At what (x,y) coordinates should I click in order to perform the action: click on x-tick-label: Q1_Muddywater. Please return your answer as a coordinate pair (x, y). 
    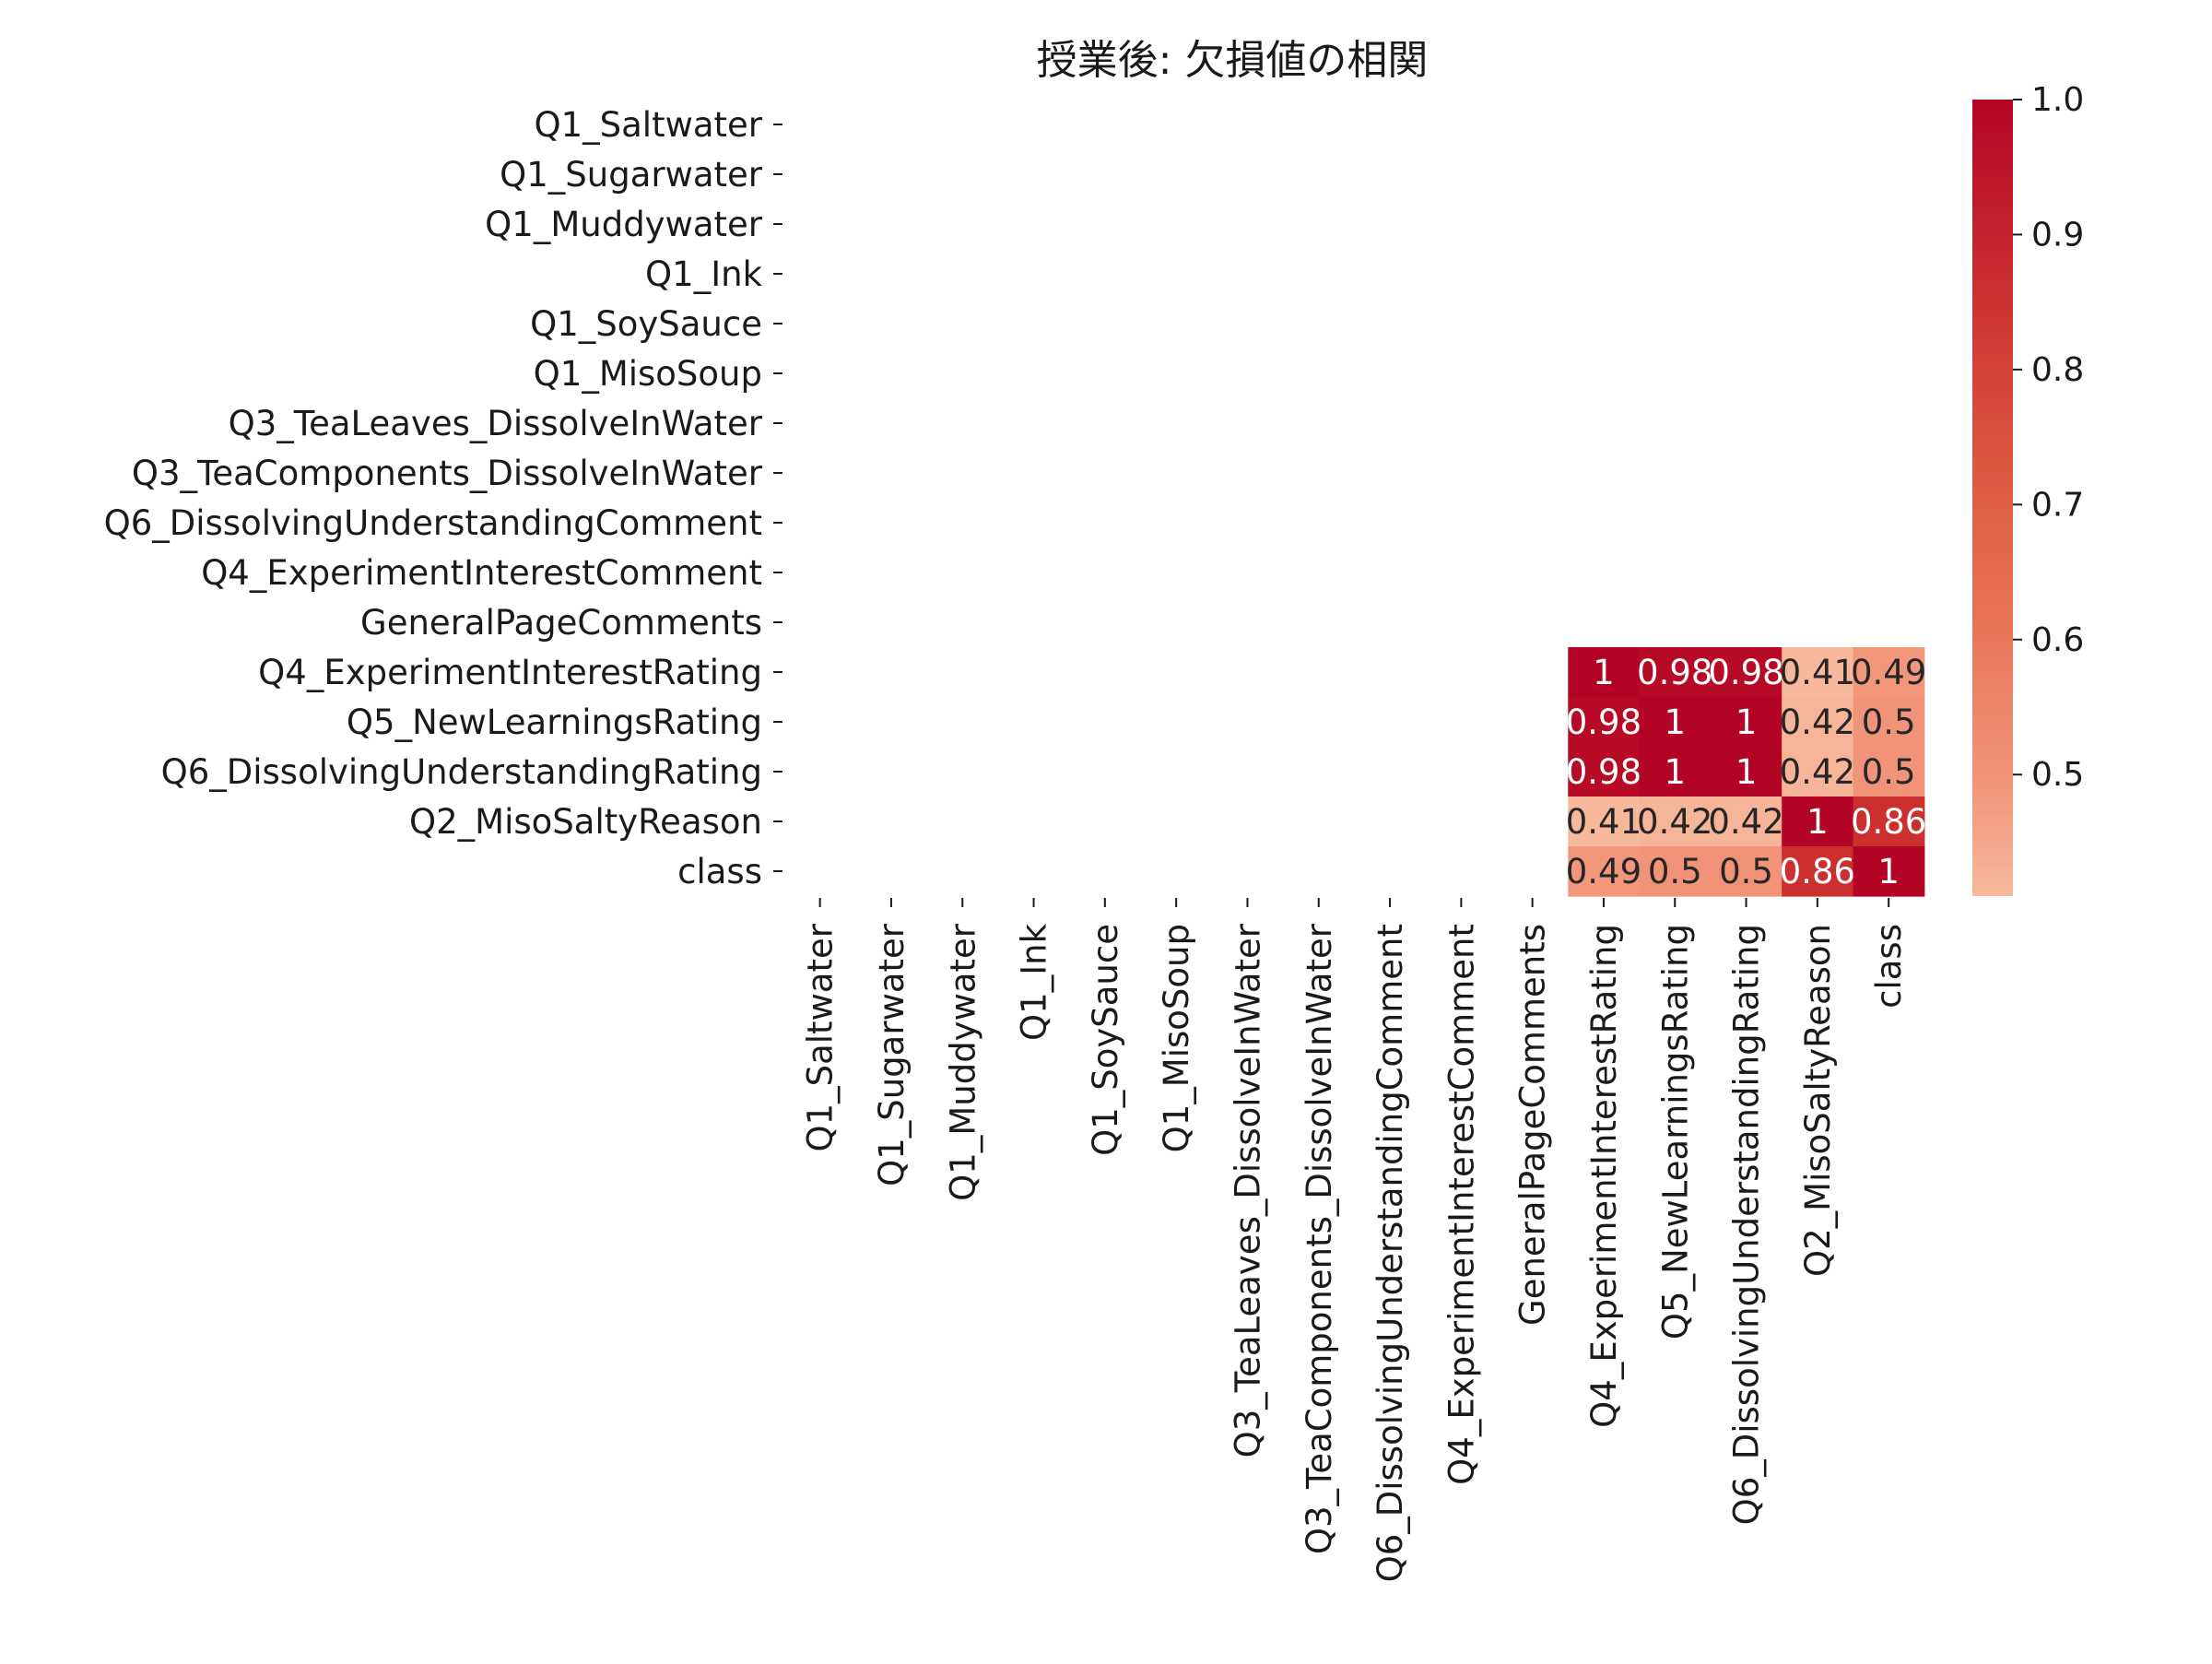
    Looking at the image, I should click on (962, 1062).